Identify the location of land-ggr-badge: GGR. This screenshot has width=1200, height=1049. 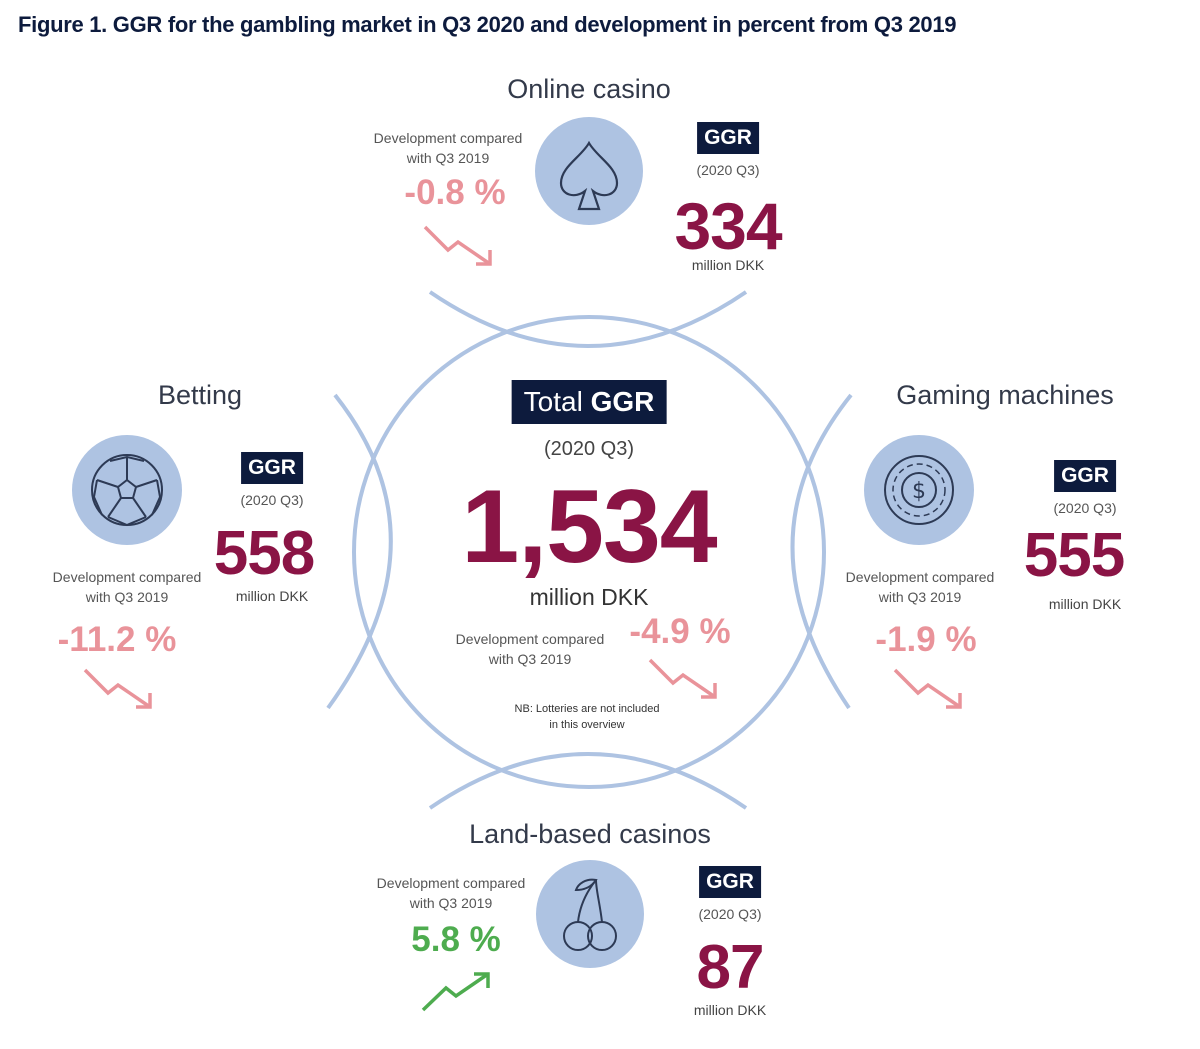
(730, 882).